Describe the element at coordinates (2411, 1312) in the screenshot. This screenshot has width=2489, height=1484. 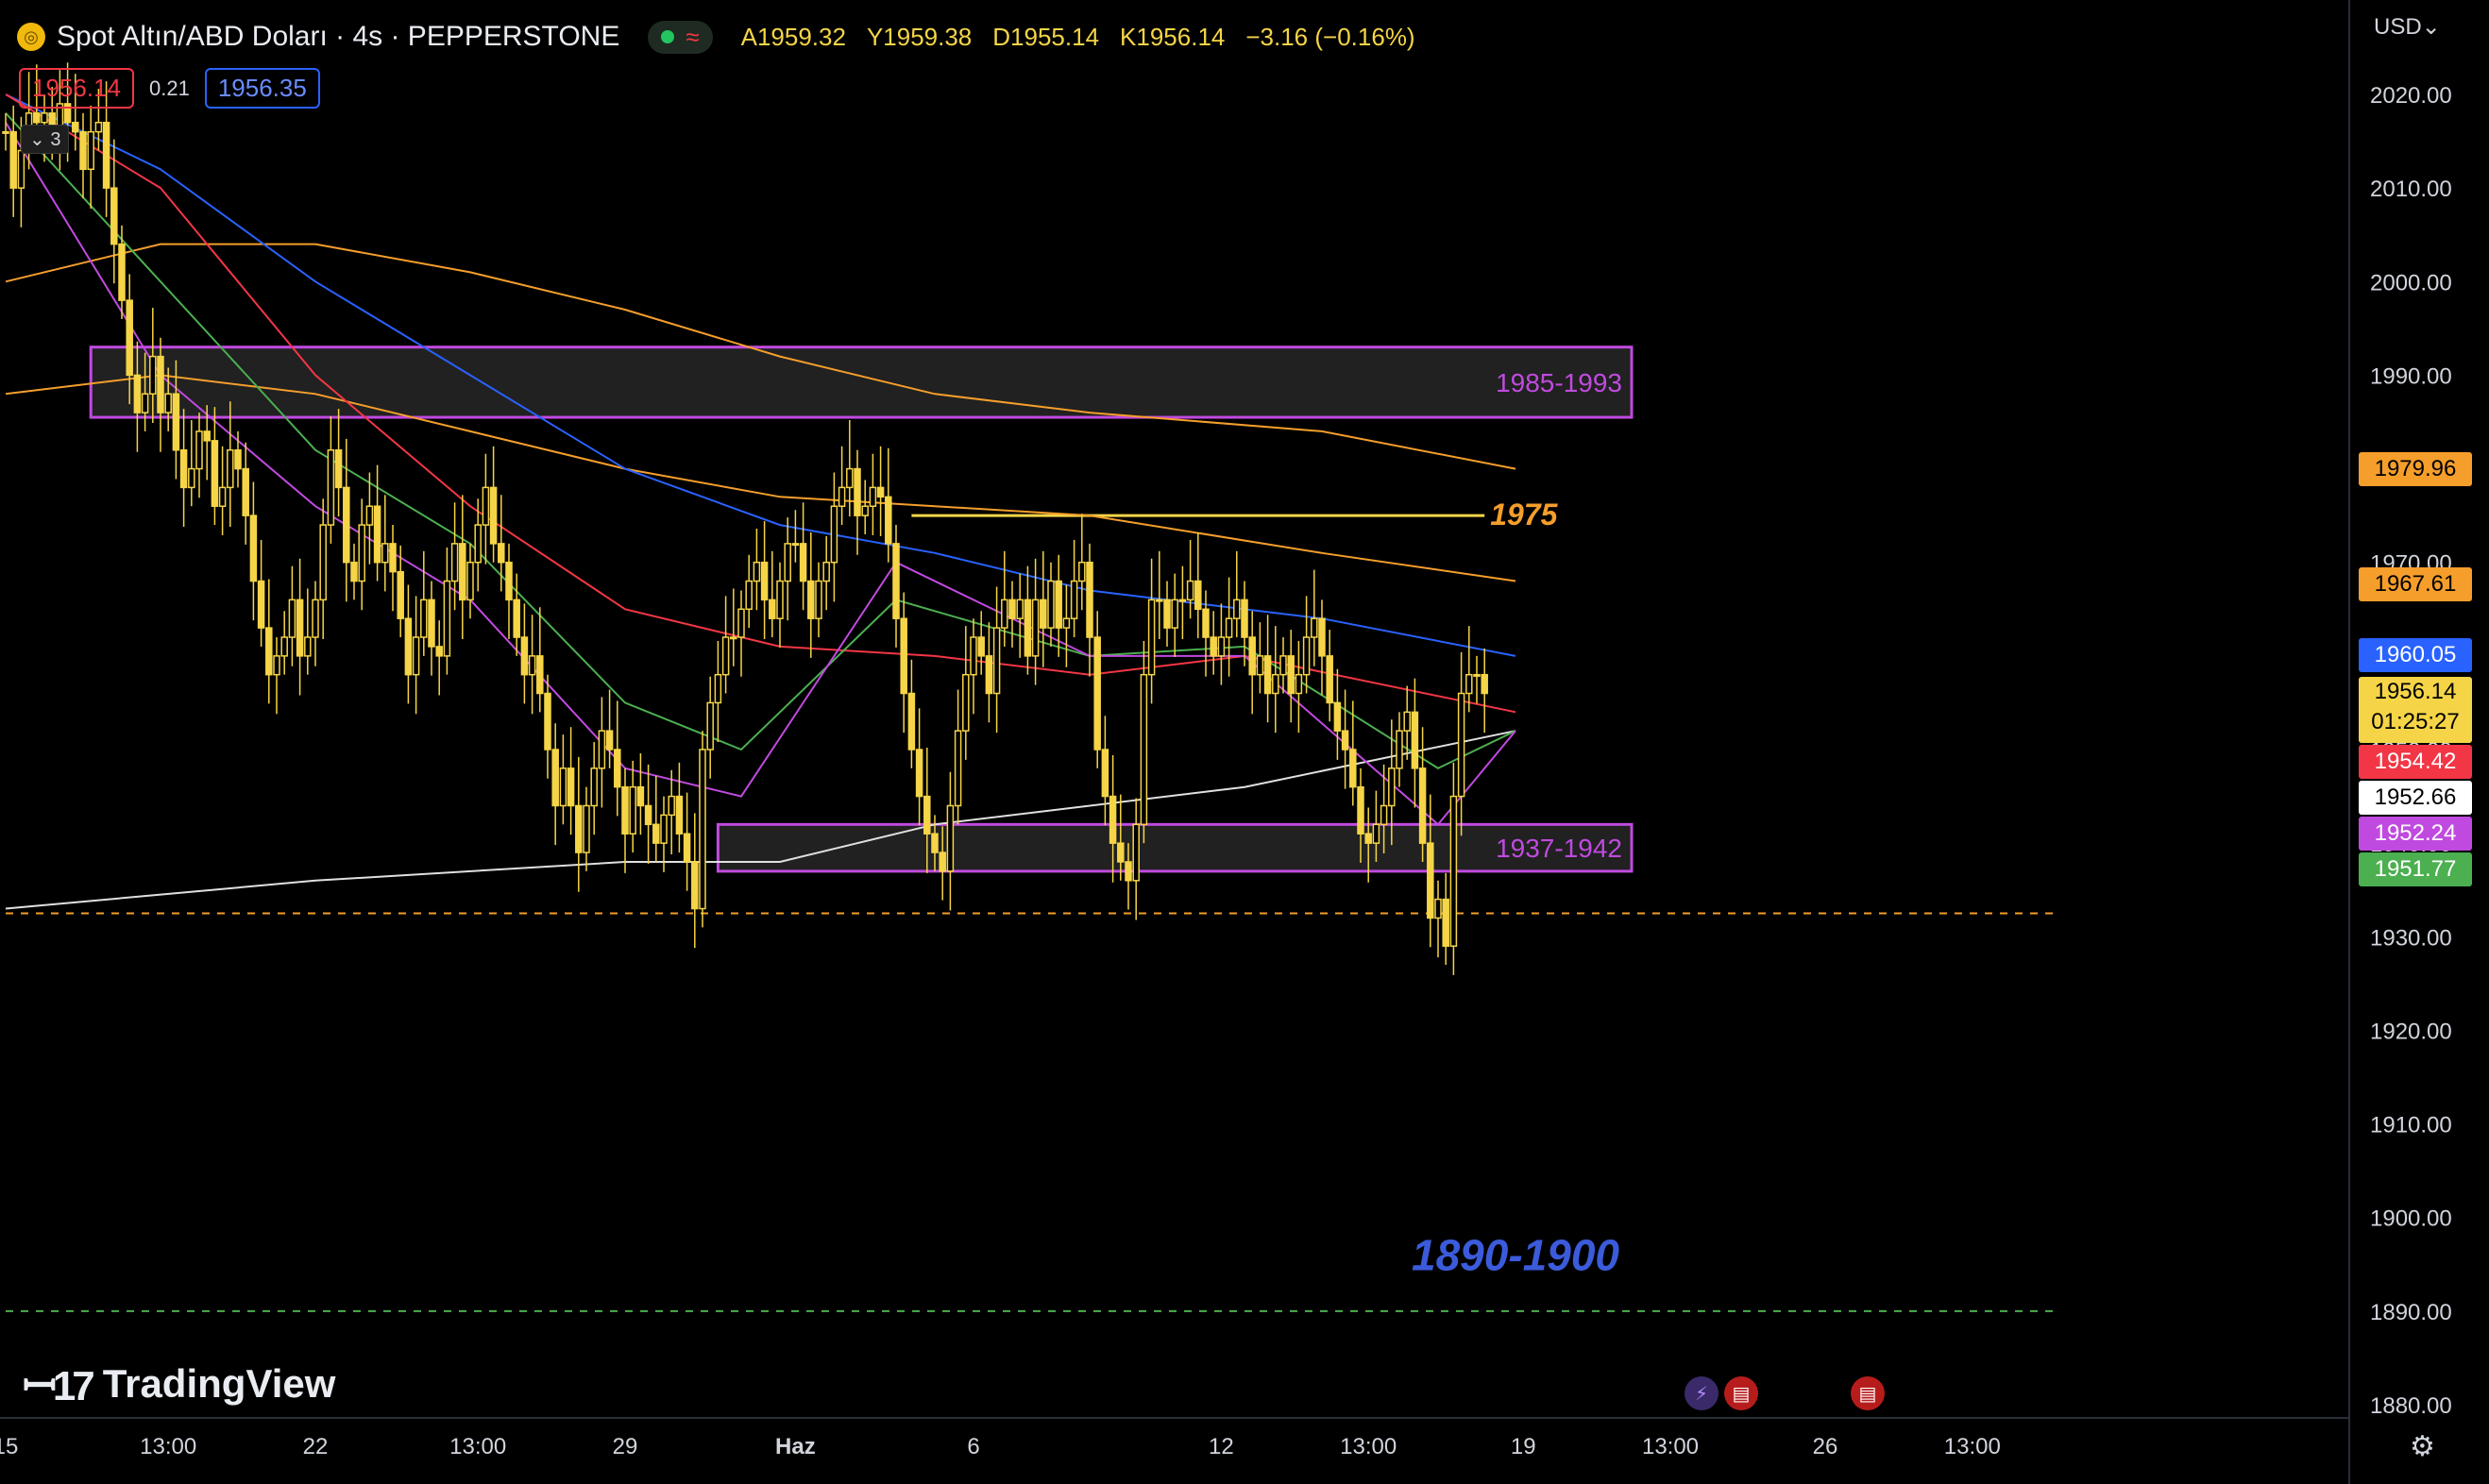
I see `y-tick-label: 1890.00` at that location.